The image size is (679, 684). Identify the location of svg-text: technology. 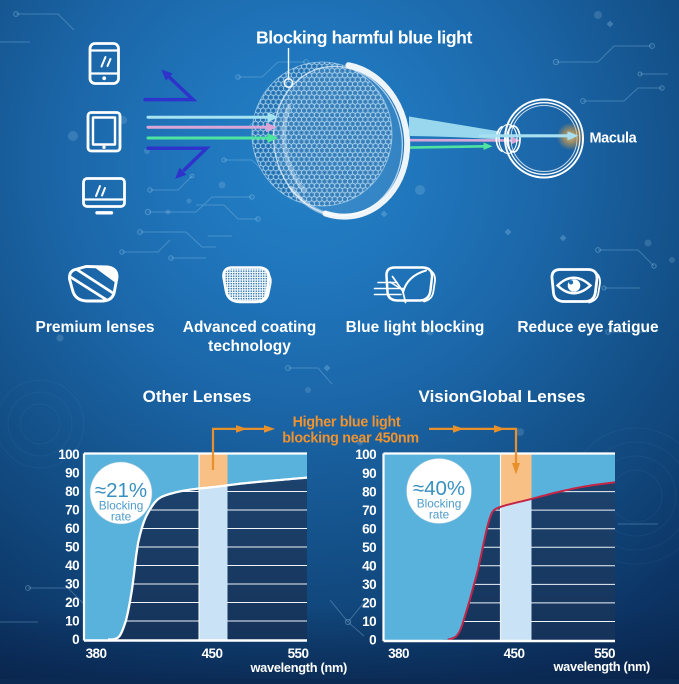
(249, 346).